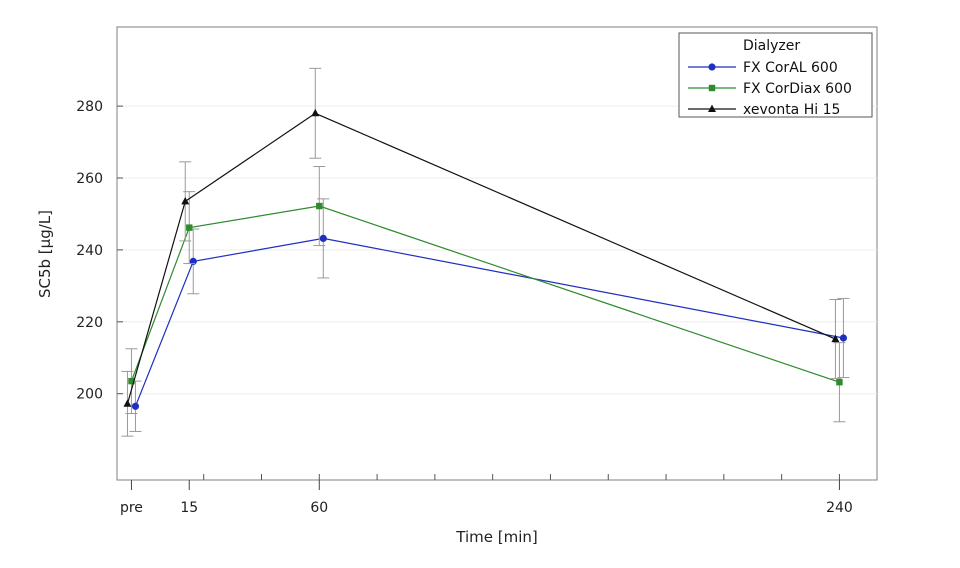  I want to click on legend-entry-label: xevonta Hi 15, so click(791, 110).